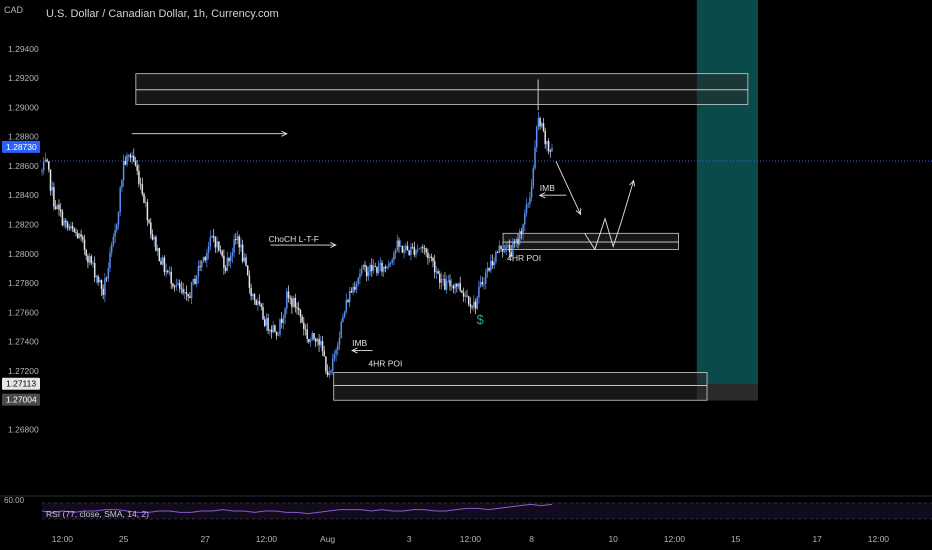  I want to click on target-zone-layer, so click(727, 200).